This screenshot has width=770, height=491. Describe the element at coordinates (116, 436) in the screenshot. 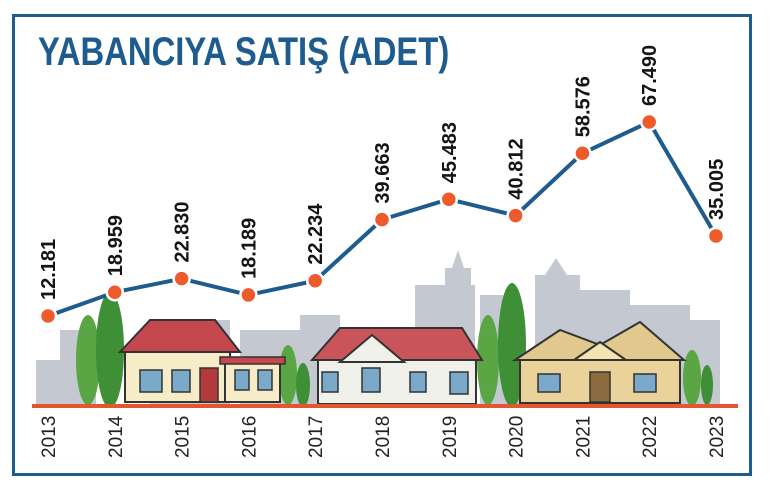

I see `x-tick-label-2014: 2014` at that location.